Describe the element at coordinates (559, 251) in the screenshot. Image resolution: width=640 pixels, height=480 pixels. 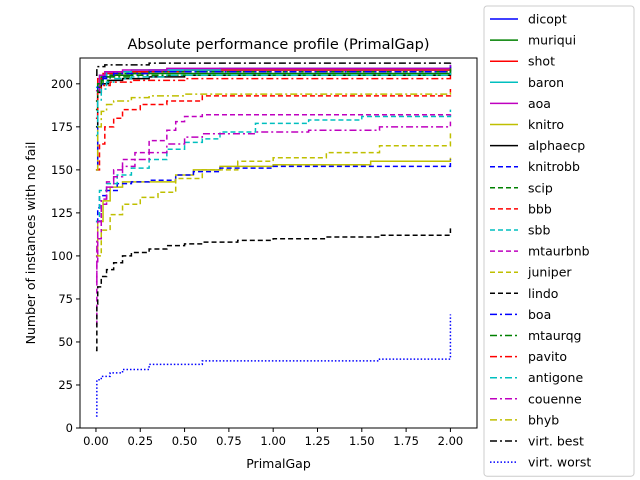
I see `legend-label-mtaurbnb: mtaurbnb` at that location.